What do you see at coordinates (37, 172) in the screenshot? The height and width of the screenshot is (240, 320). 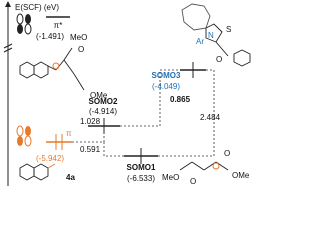 I see `naphthalene-4a` at bounding box center [37, 172].